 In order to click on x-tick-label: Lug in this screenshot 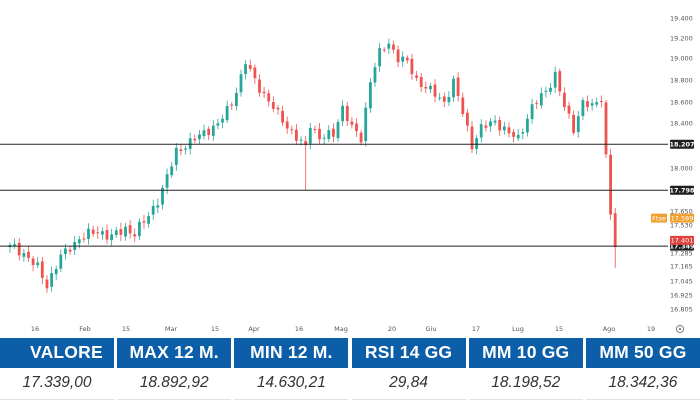, I will do `click(518, 329)`.